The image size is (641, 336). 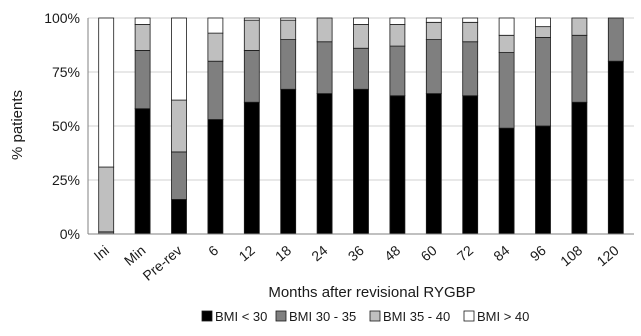 What do you see at coordinates (503, 316) in the screenshot?
I see `legend-label: BMI > 40` at bounding box center [503, 316].